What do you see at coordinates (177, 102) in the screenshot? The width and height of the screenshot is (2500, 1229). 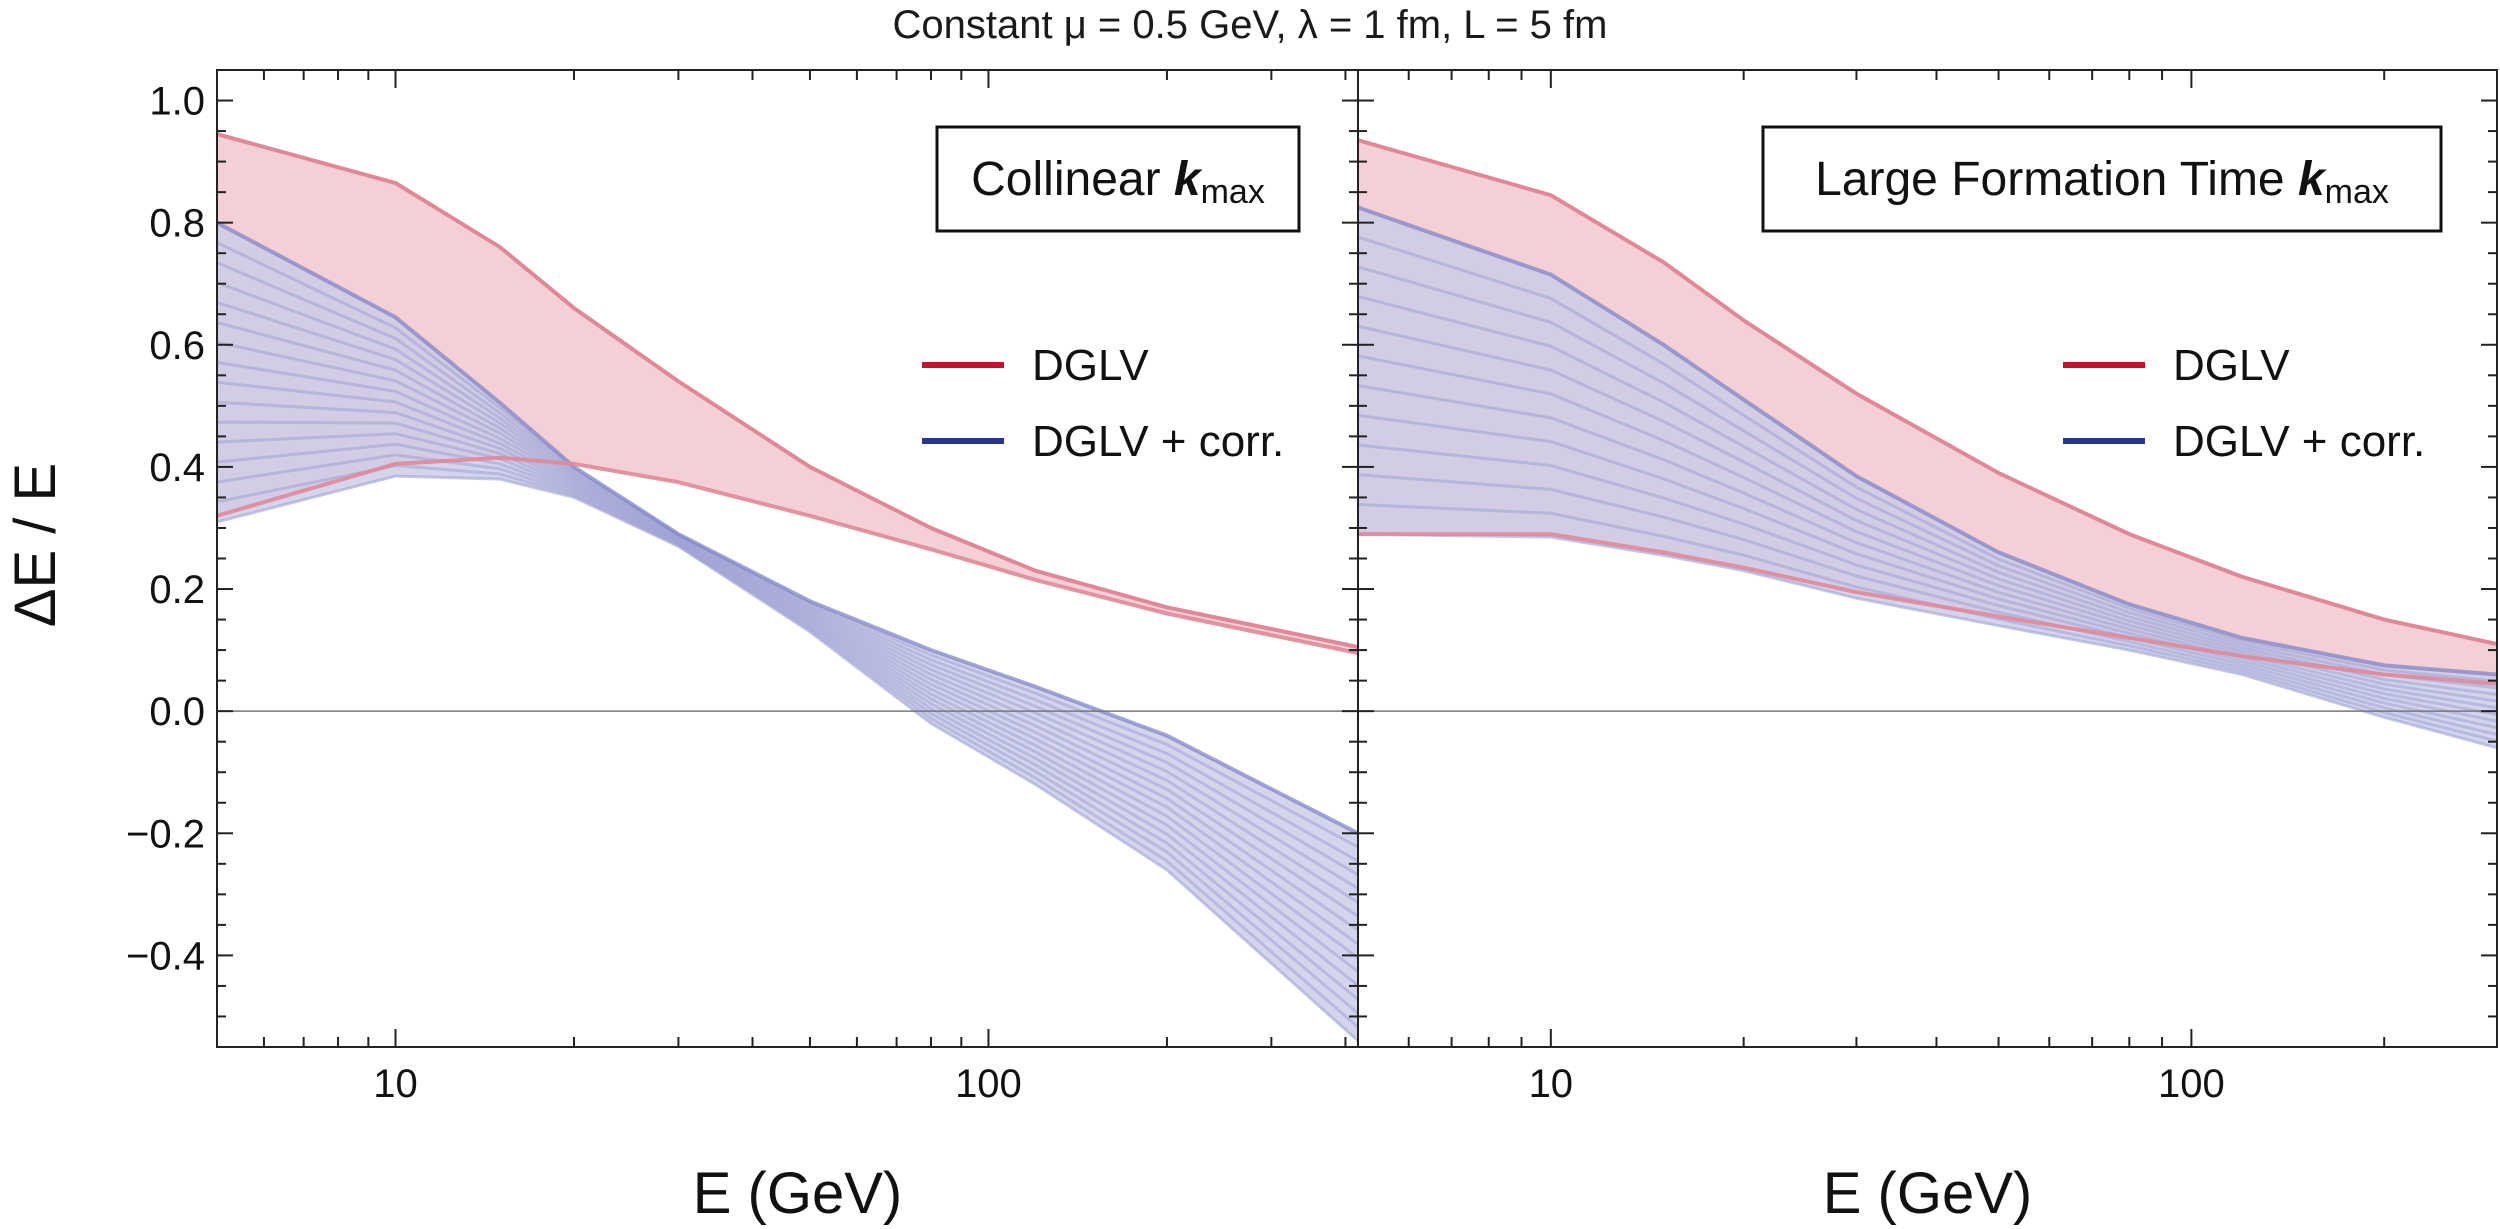 I see `y-tick-label: 1.0` at bounding box center [177, 102].